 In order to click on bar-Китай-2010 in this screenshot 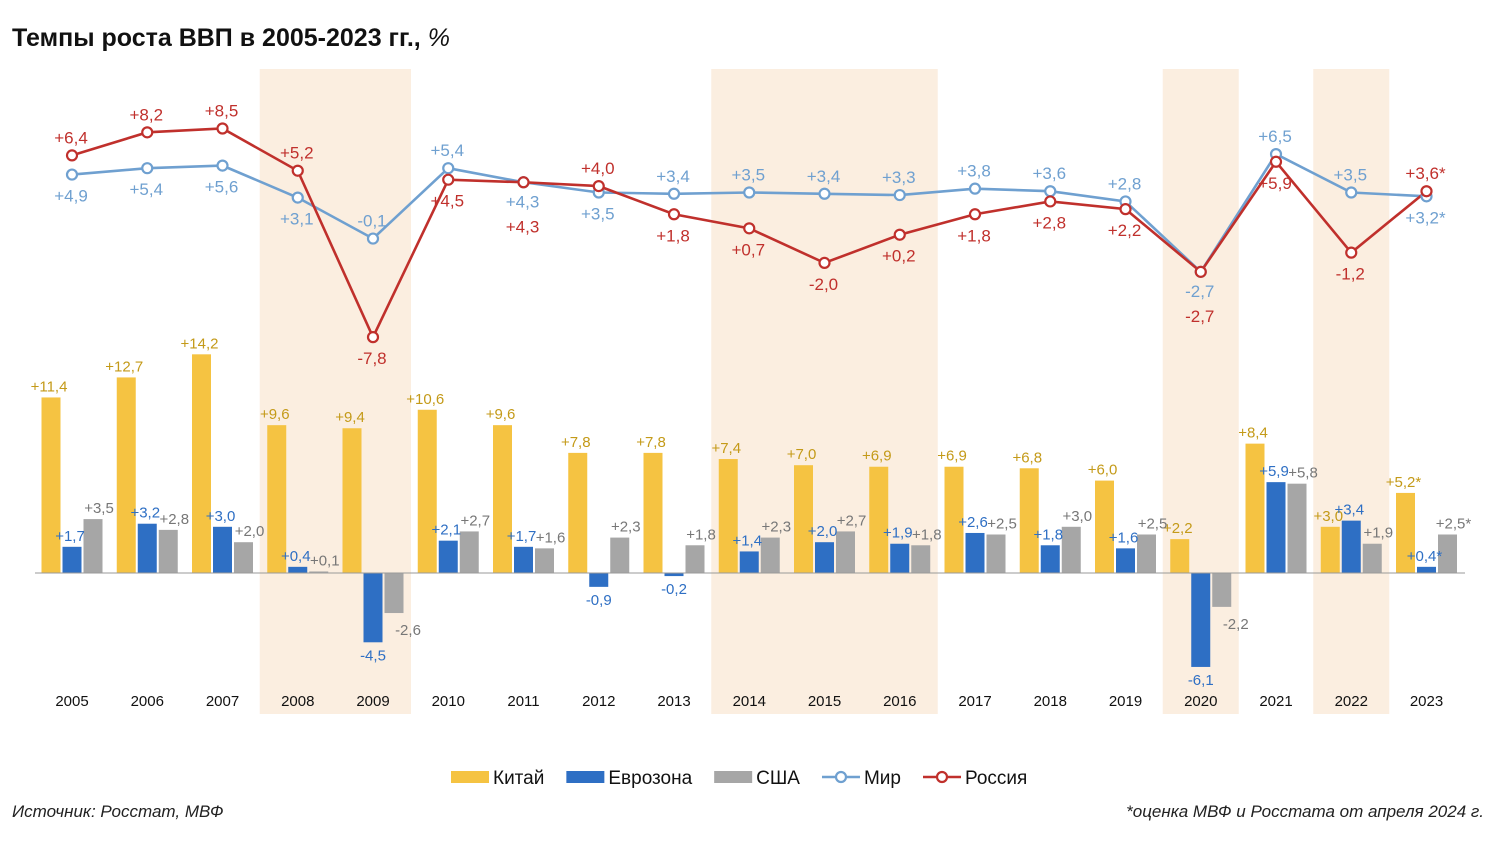, I will do `click(427, 491)`.